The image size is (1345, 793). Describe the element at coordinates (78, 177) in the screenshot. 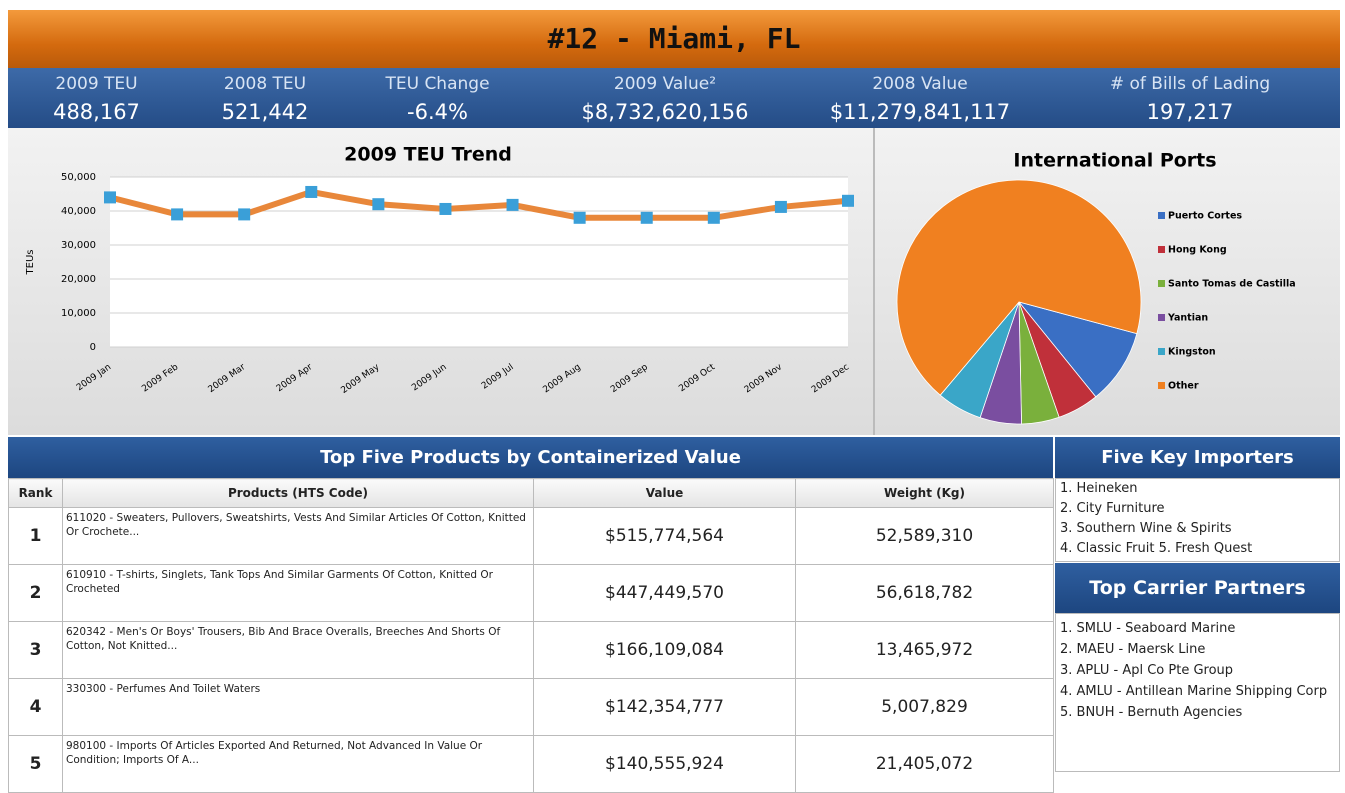

I see `y-tick-label: 50,000` at that location.